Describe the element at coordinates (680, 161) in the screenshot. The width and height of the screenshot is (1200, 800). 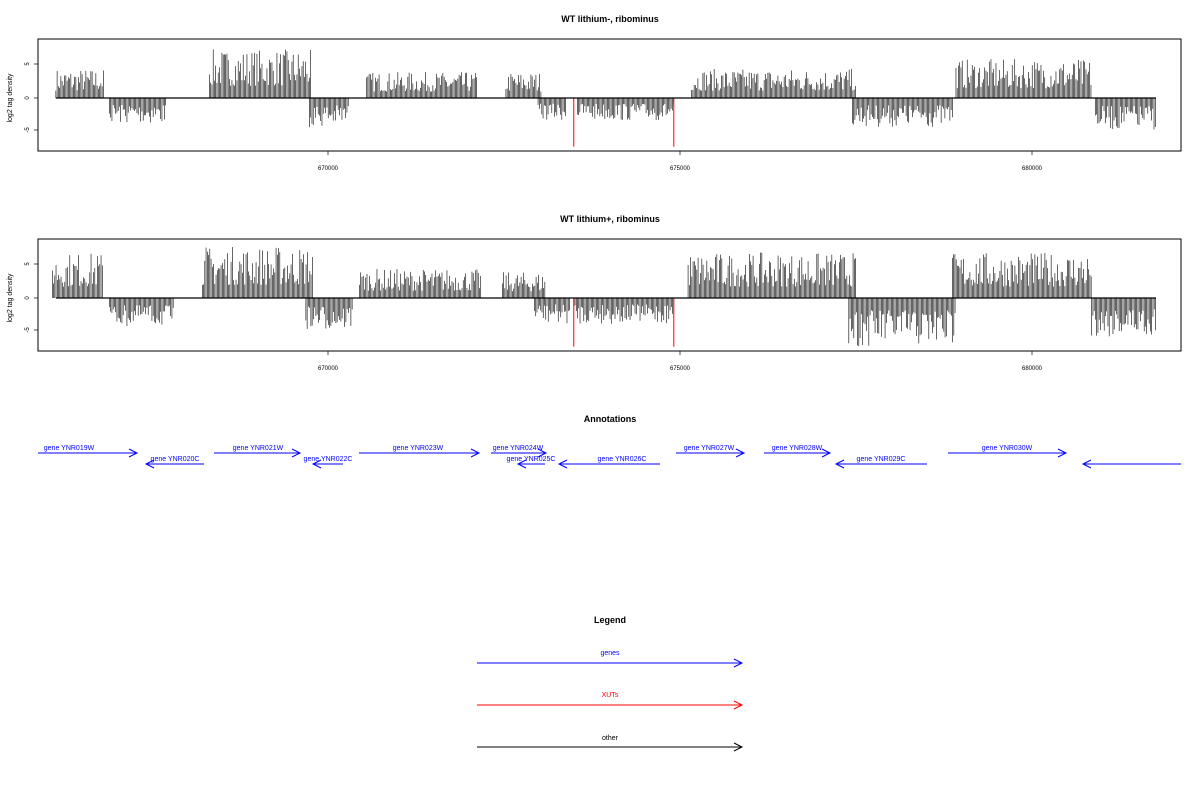
I see `panel-1-x-axis: 670000 675000 680000` at that location.